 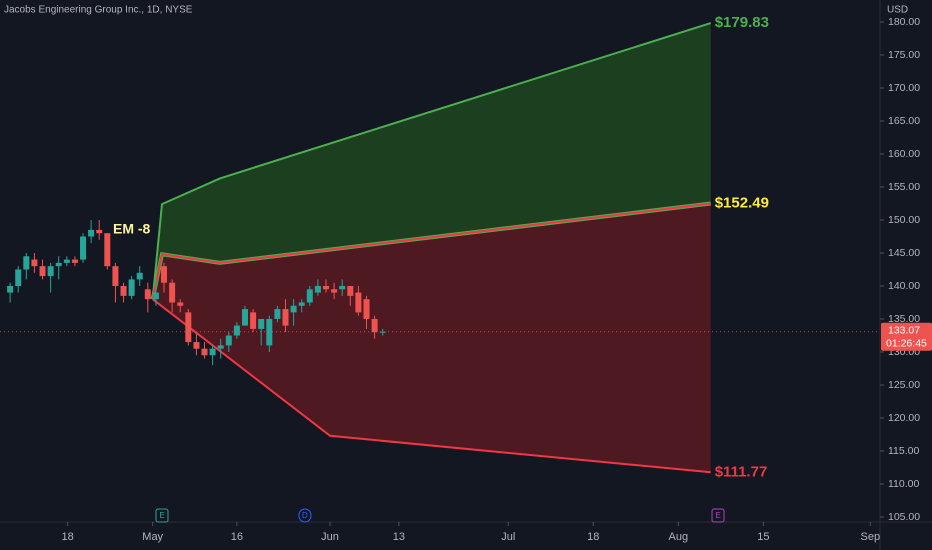 What do you see at coordinates (904, 418) in the screenshot?
I see `y-tick-label: 120.00` at bounding box center [904, 418].